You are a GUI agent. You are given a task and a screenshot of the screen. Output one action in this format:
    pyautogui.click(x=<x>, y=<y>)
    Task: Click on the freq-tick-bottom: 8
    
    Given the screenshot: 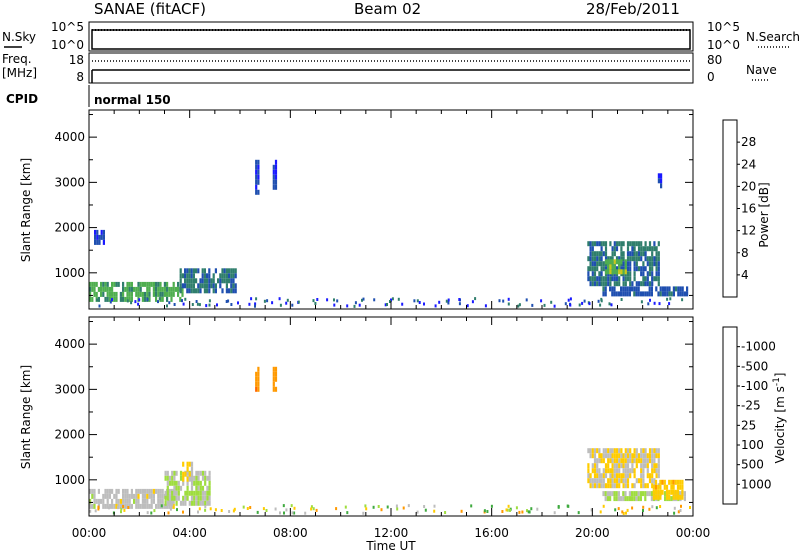 What is the action you would take?
    pyautogui.click(x=80, y=77)
    